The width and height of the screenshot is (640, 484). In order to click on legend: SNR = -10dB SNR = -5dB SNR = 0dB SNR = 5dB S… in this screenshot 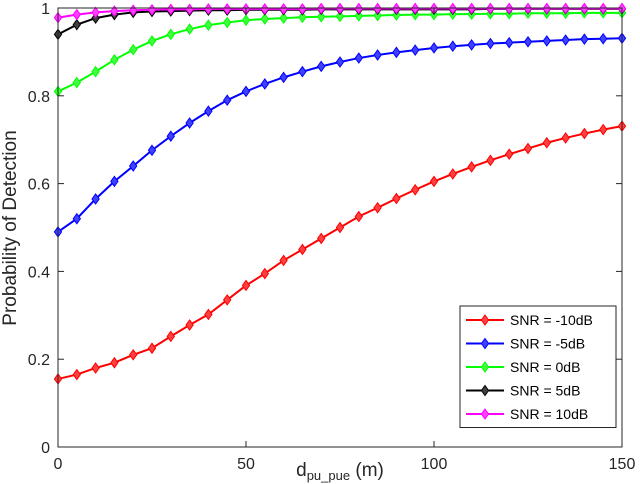, I will do `click(538, 366)`.